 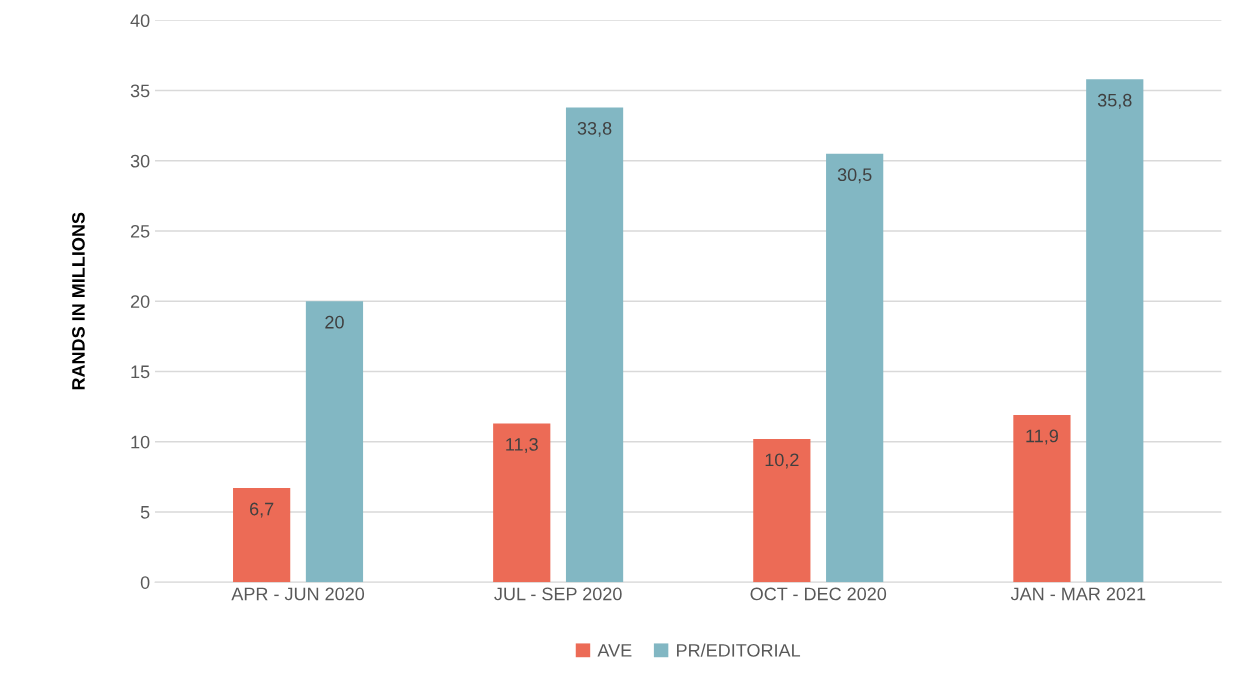 What do you see at coordinates (739, 650) in the screenshot?
I see `legend-label: PR/EDITORIAL` at bounding box center [739, 650].